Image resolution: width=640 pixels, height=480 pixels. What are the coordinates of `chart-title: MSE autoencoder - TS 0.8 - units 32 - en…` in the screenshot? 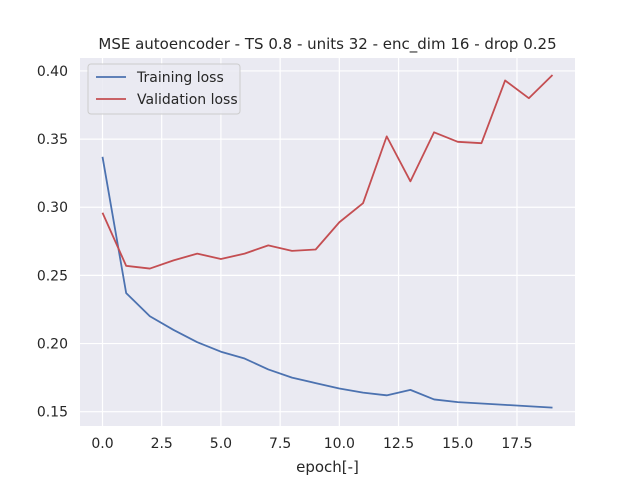 It's located at (327, 44).